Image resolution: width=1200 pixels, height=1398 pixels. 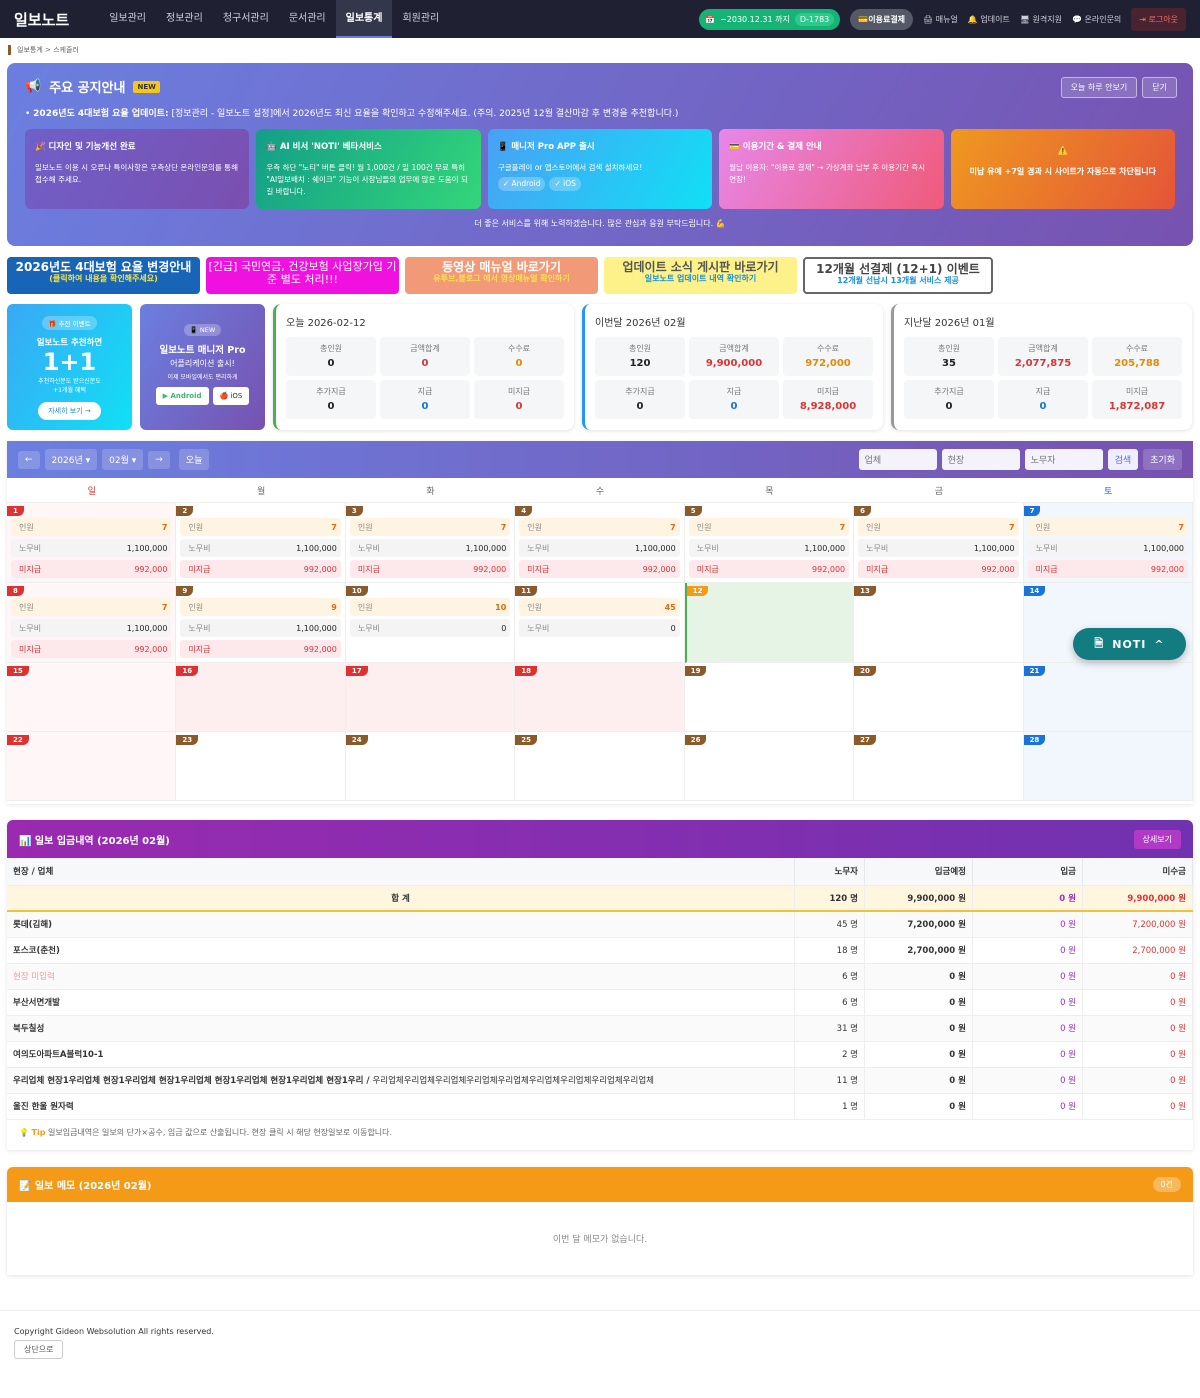 I want to click on income-detail-button: 상세보기, so click(x=1157, y=839).